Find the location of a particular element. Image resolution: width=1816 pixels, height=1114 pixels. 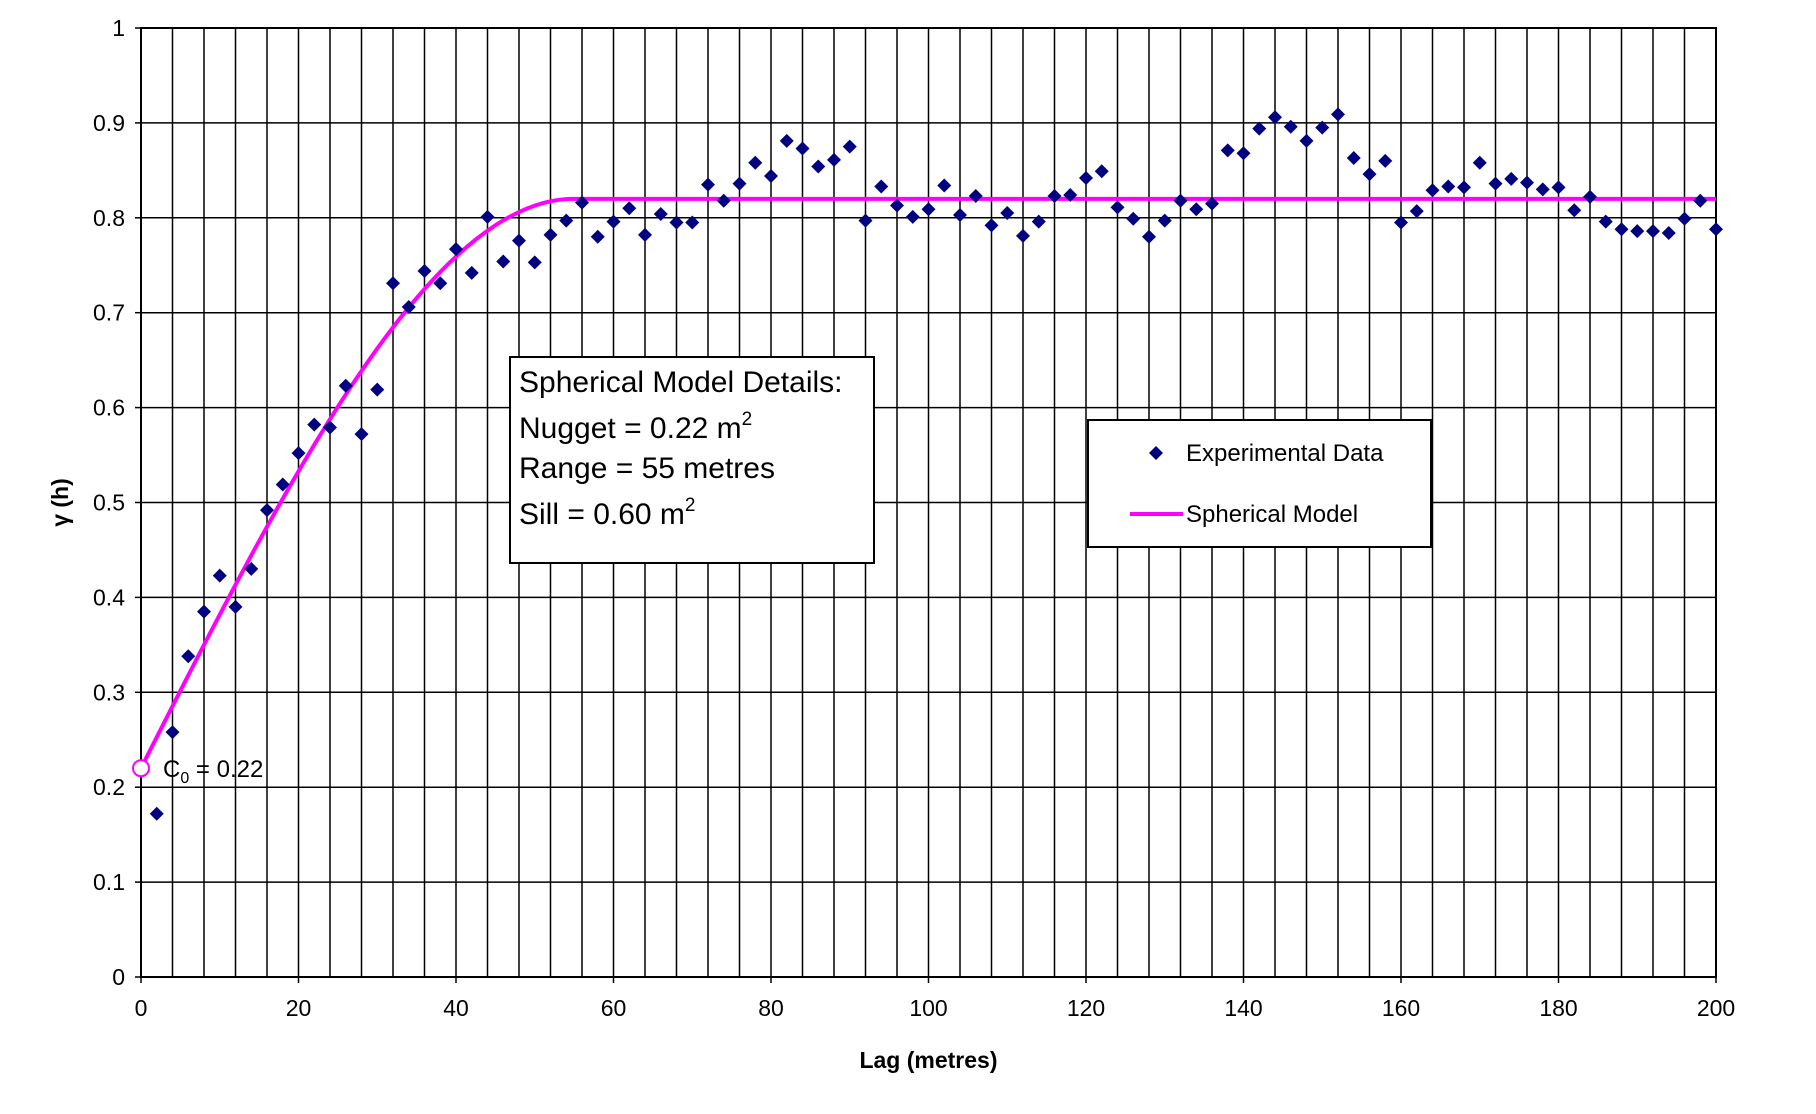

x-tick-label: 20 is located at coordinates (299, 1008).